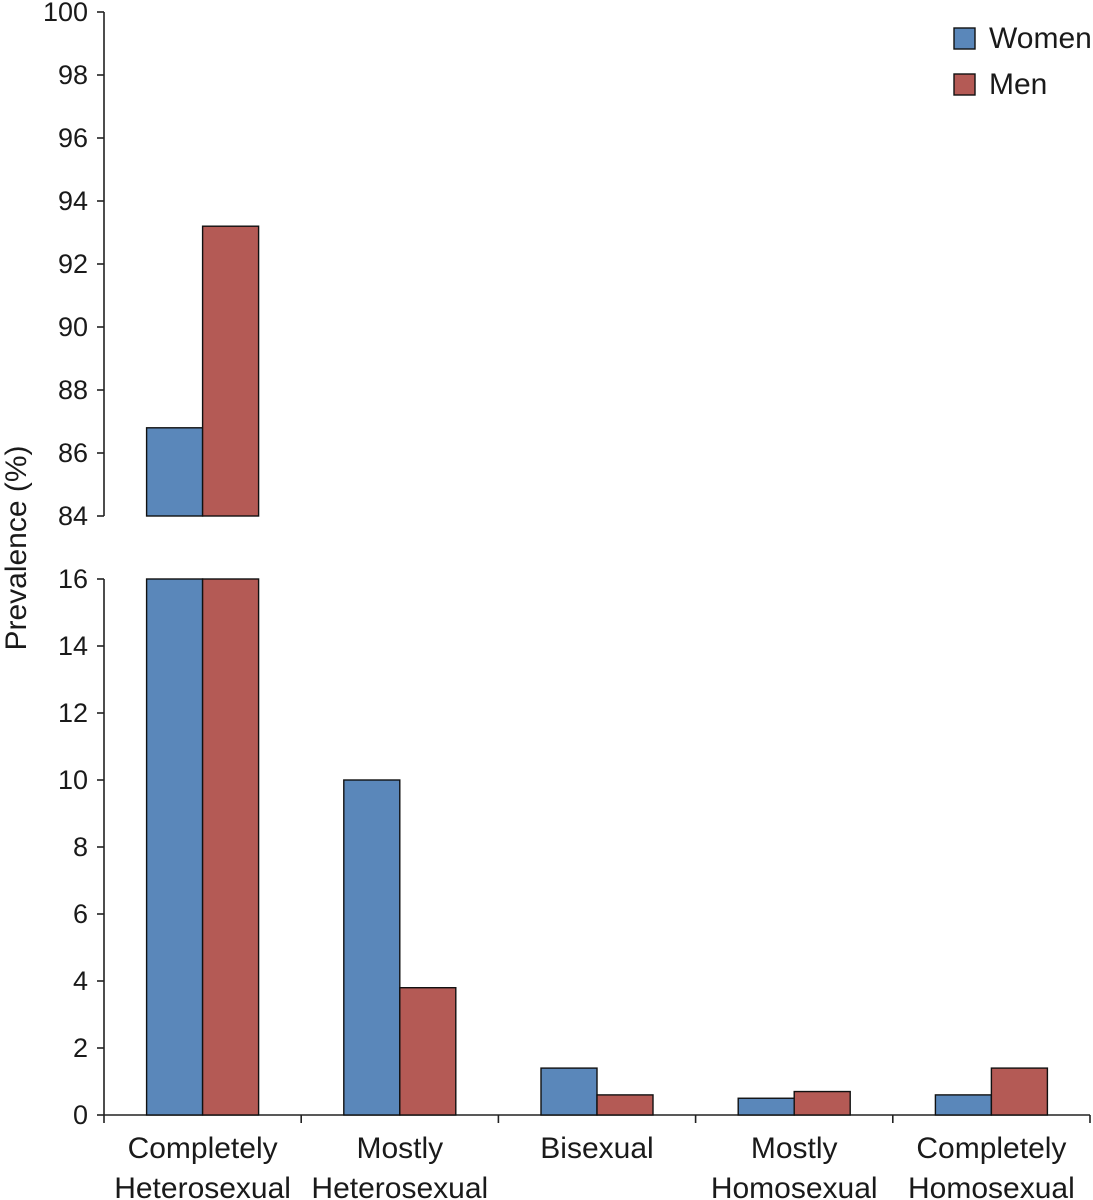 The height and width of the screenshot is (1200, 1093). Describe the element at coordinates (202, 1166) in the screenshot. I see `x-category-label: Completely Heterosexual` at that location.